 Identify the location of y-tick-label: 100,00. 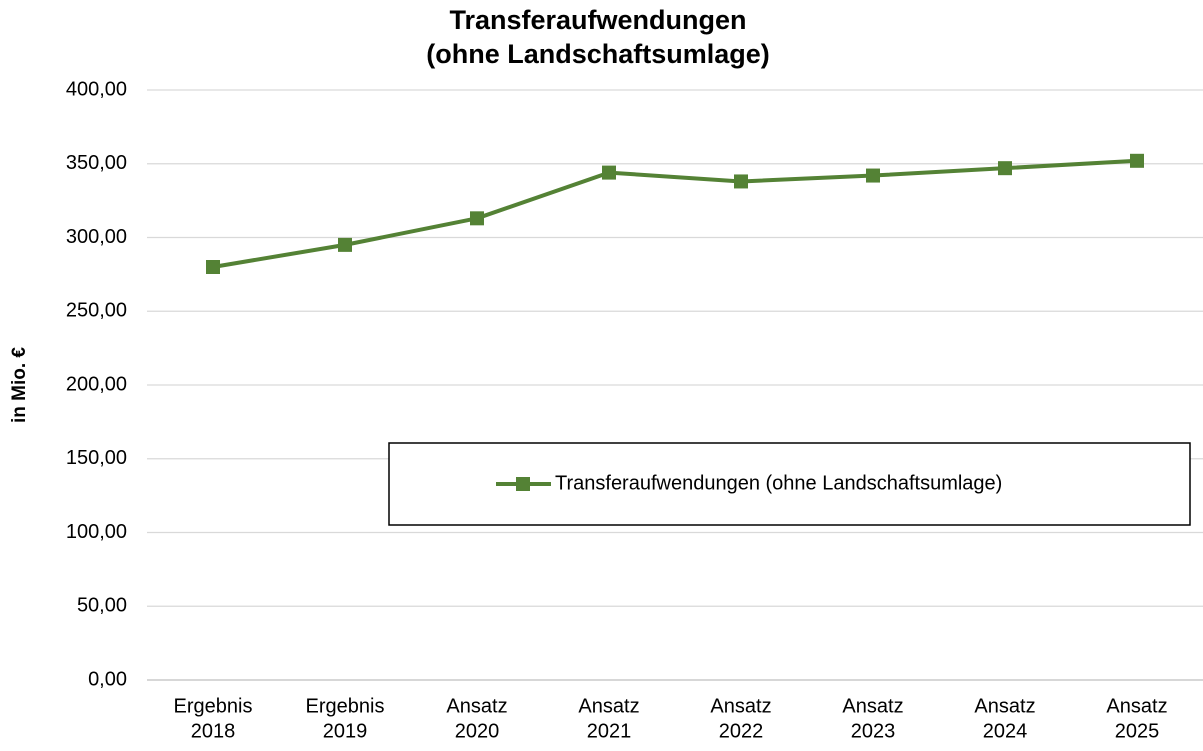
(96, 532).